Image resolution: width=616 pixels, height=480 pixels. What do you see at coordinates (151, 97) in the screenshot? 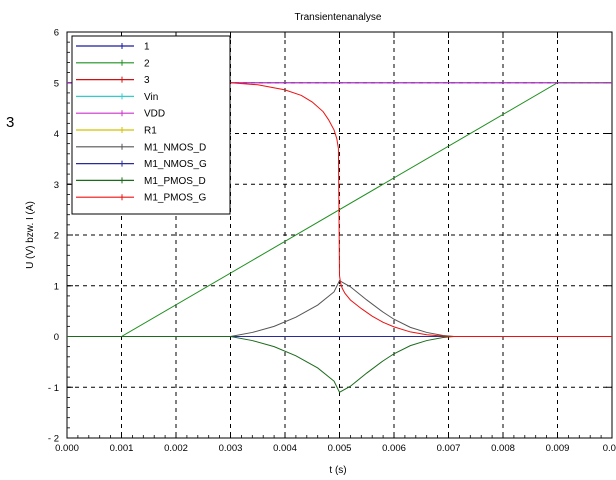
I see `legend-label: Vin` at bounding box center [151, 97].